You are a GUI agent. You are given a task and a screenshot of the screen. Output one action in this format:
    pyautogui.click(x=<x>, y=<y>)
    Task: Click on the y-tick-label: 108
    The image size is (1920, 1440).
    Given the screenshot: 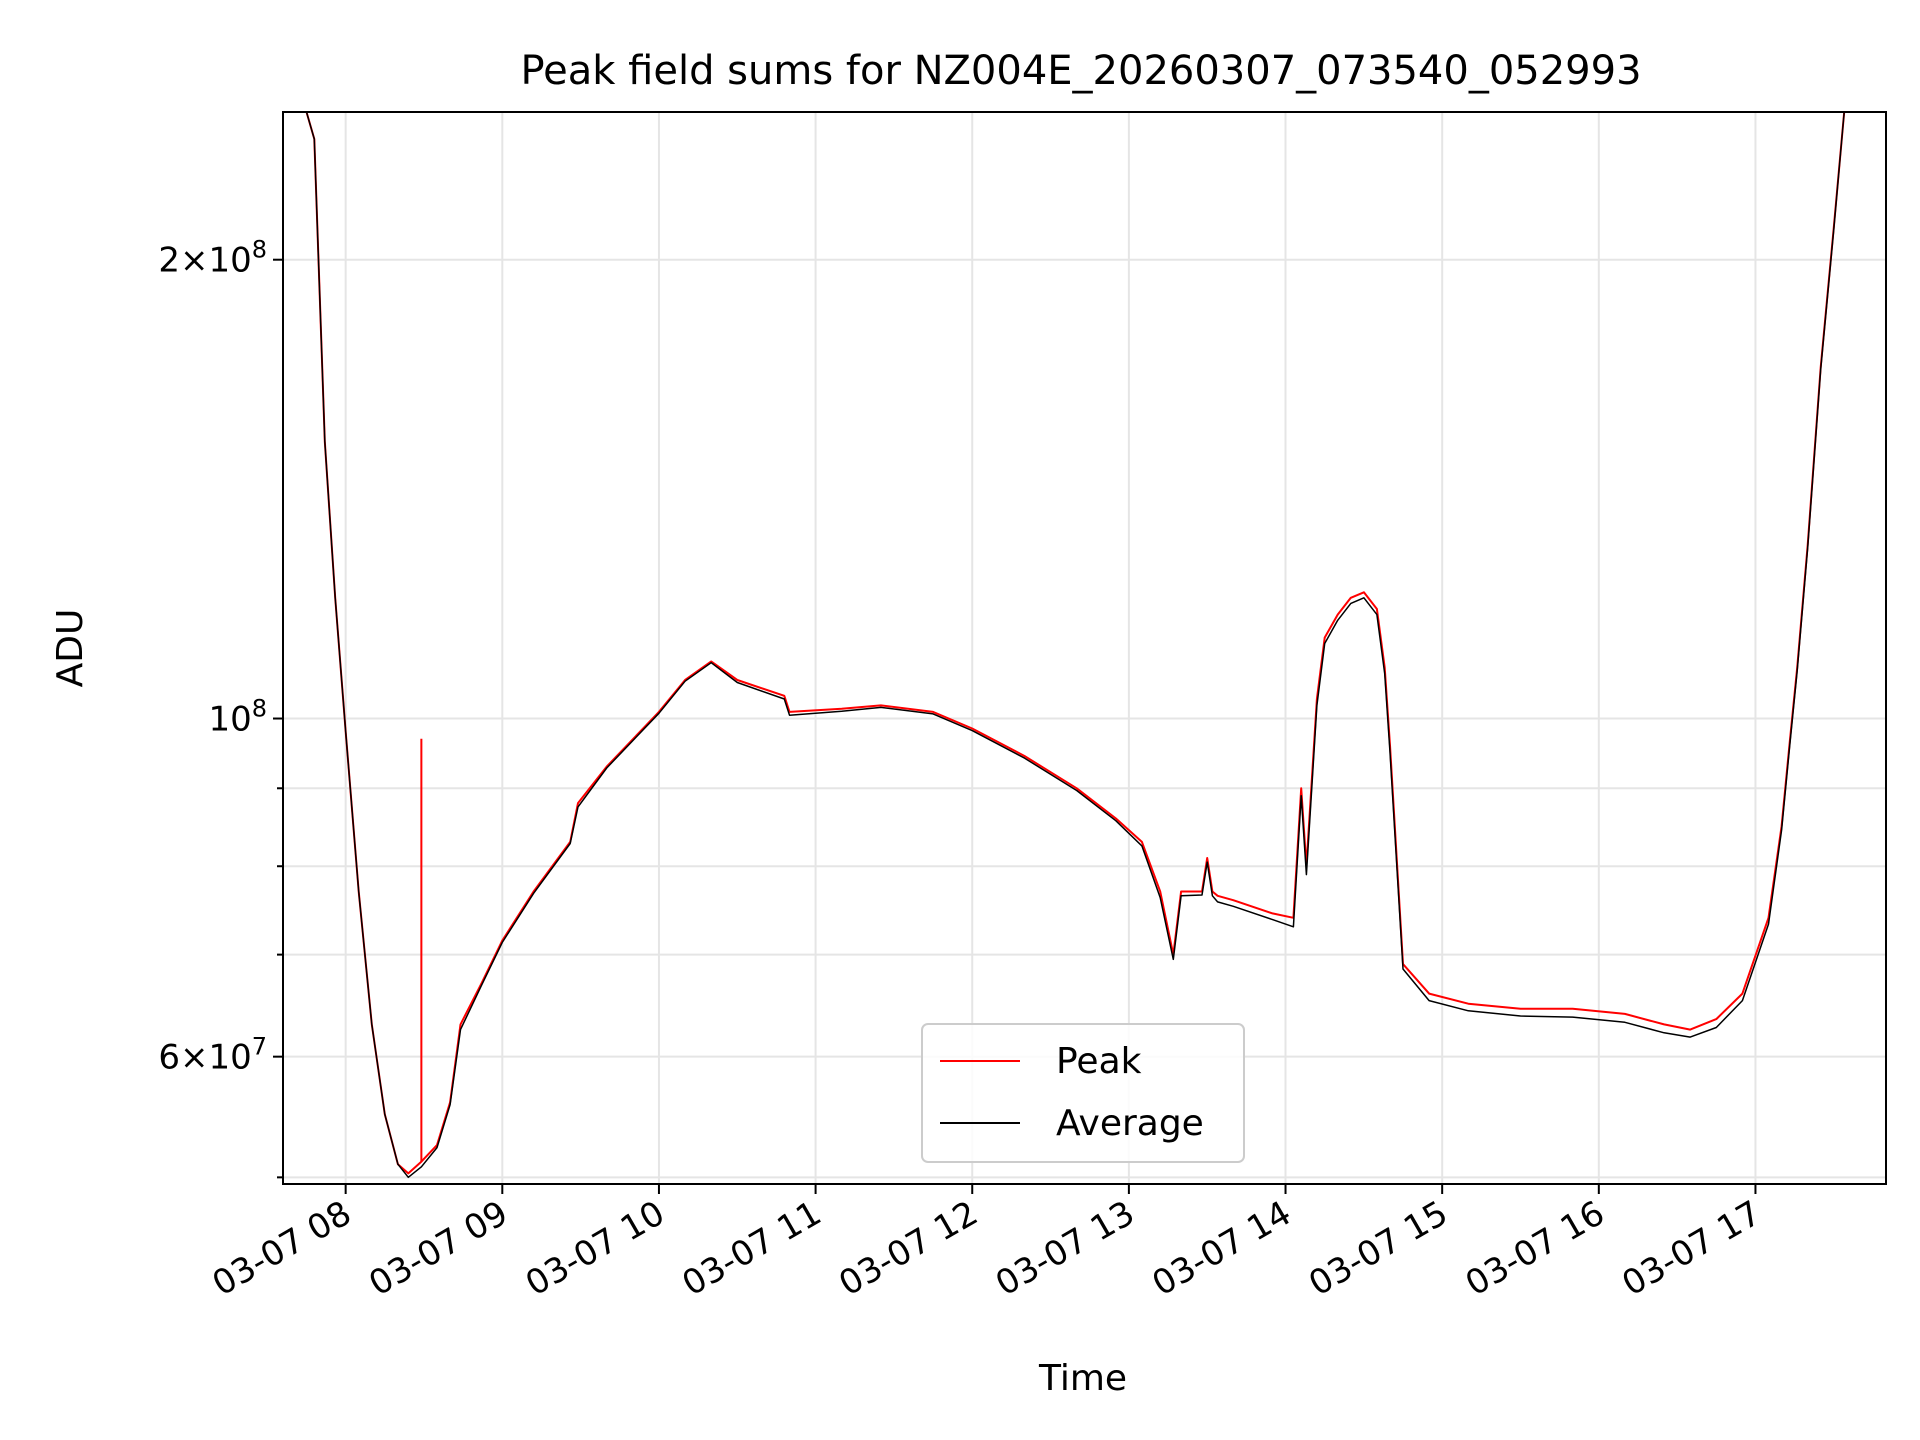 What is the action you would take?
    pyautogui.click(x=237, y=717)
    